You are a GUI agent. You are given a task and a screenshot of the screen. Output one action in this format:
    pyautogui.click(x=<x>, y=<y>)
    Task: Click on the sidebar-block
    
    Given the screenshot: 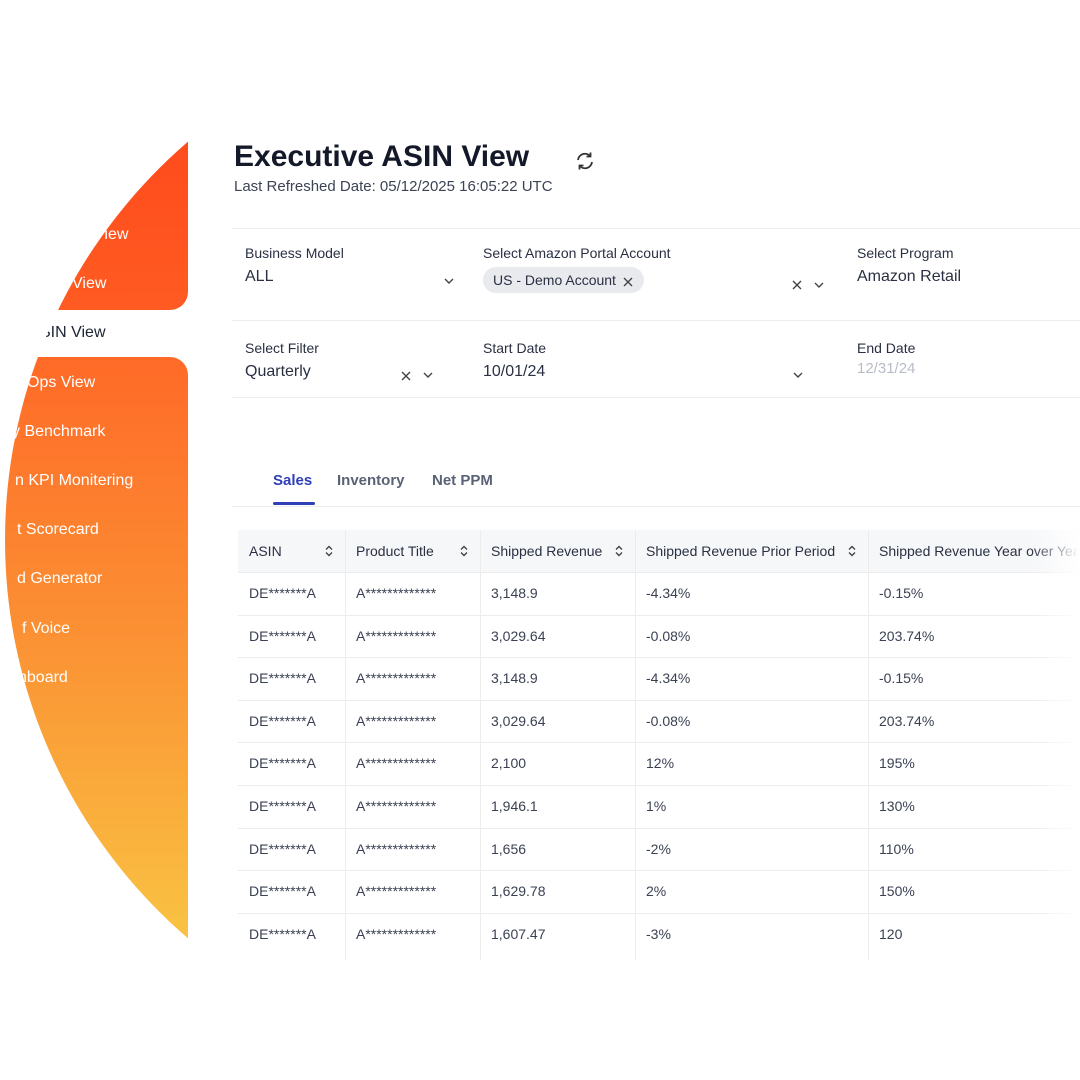 What is the action you would take?
    pyautogui.click(x=96, y=652)
    